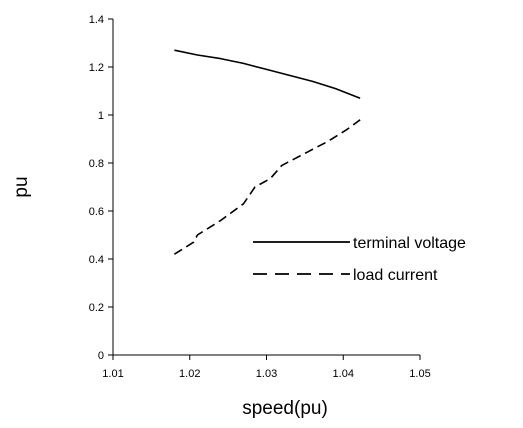 This screenshot has height=428, width=523. I want to click on x-tick-label: 1.03, so click(266, 374).